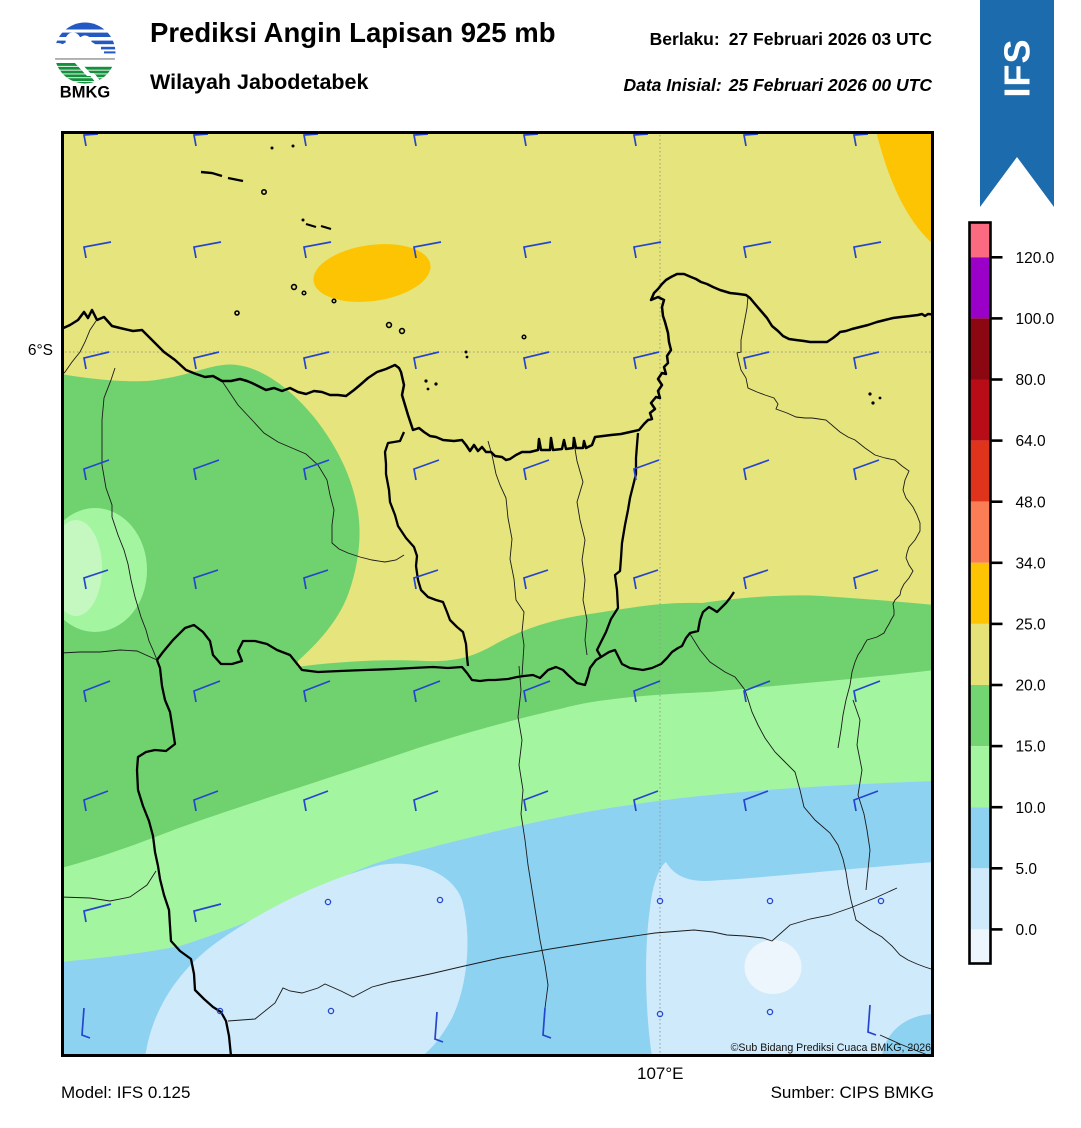 The width and height of the screenshot is (1081, 1128). Describe the element at coordinates (1035, 319) in the screenshot. I see `svg-text: 100.0` at that location.